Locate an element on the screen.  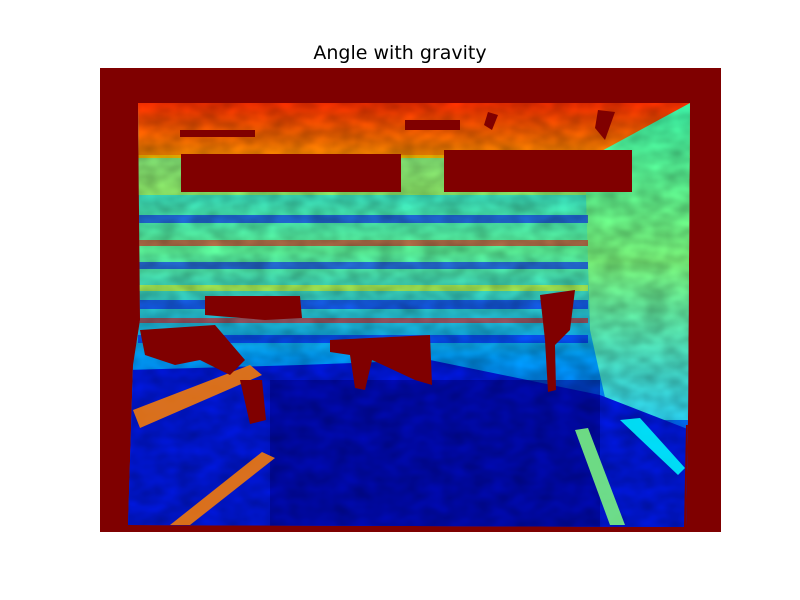
ceiling-fixture is located at coordinates (432, 125).